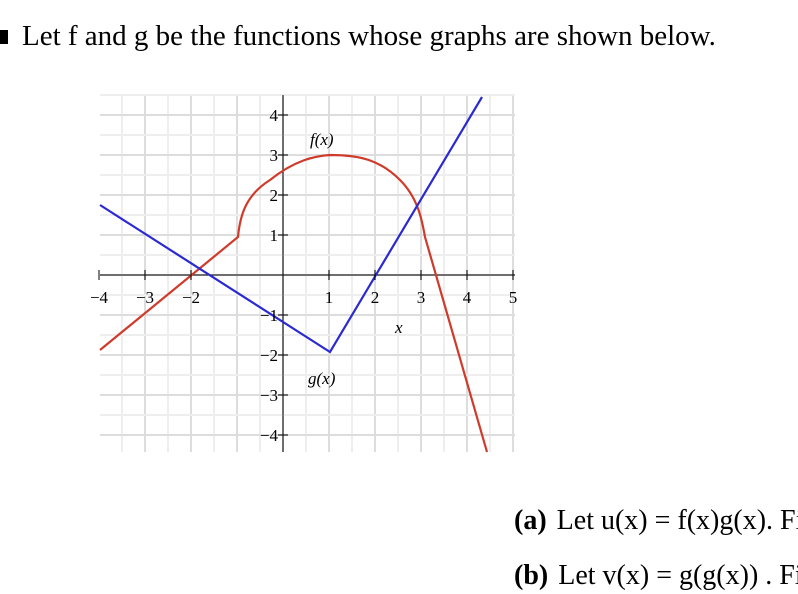 This screenshot has width=798, height=594. Describe the element at coordinates (145, 297) in the screenshot. I see `x-tick-label: −3` at that location.